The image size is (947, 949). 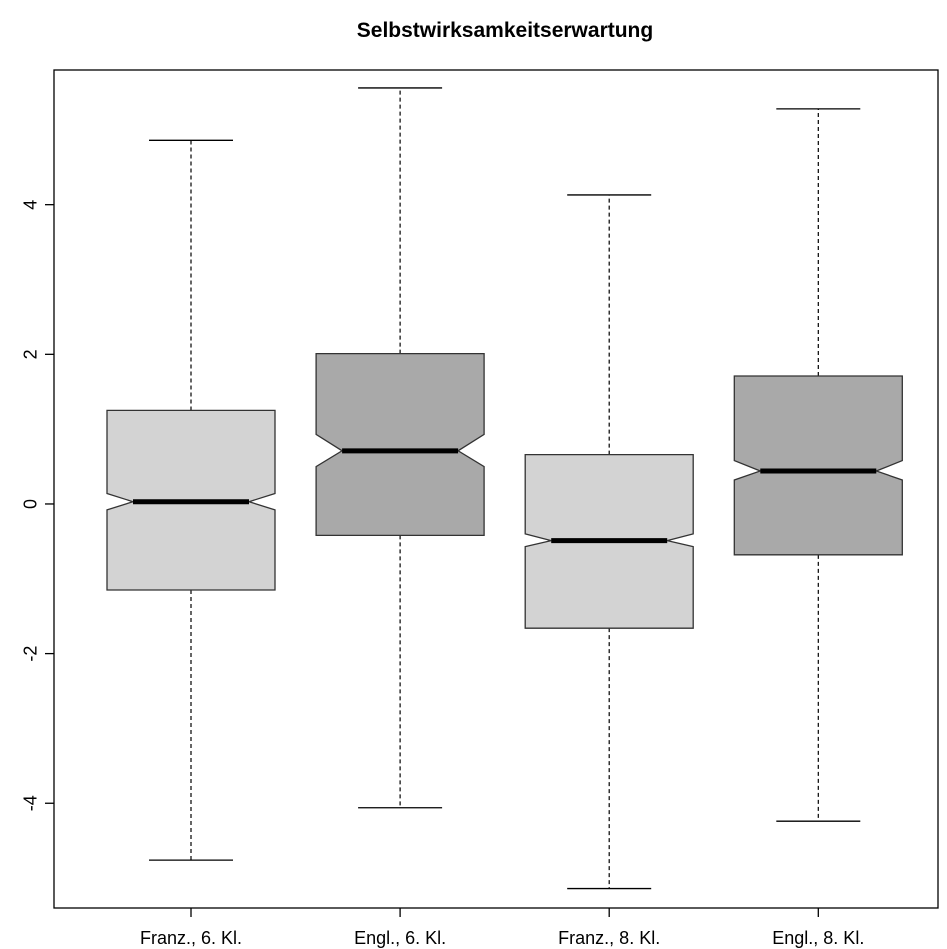 What do you see at coordinates (30, 205) in the screenshot?
I see `y-tick-label: 4` at bounding box center [30, 205].